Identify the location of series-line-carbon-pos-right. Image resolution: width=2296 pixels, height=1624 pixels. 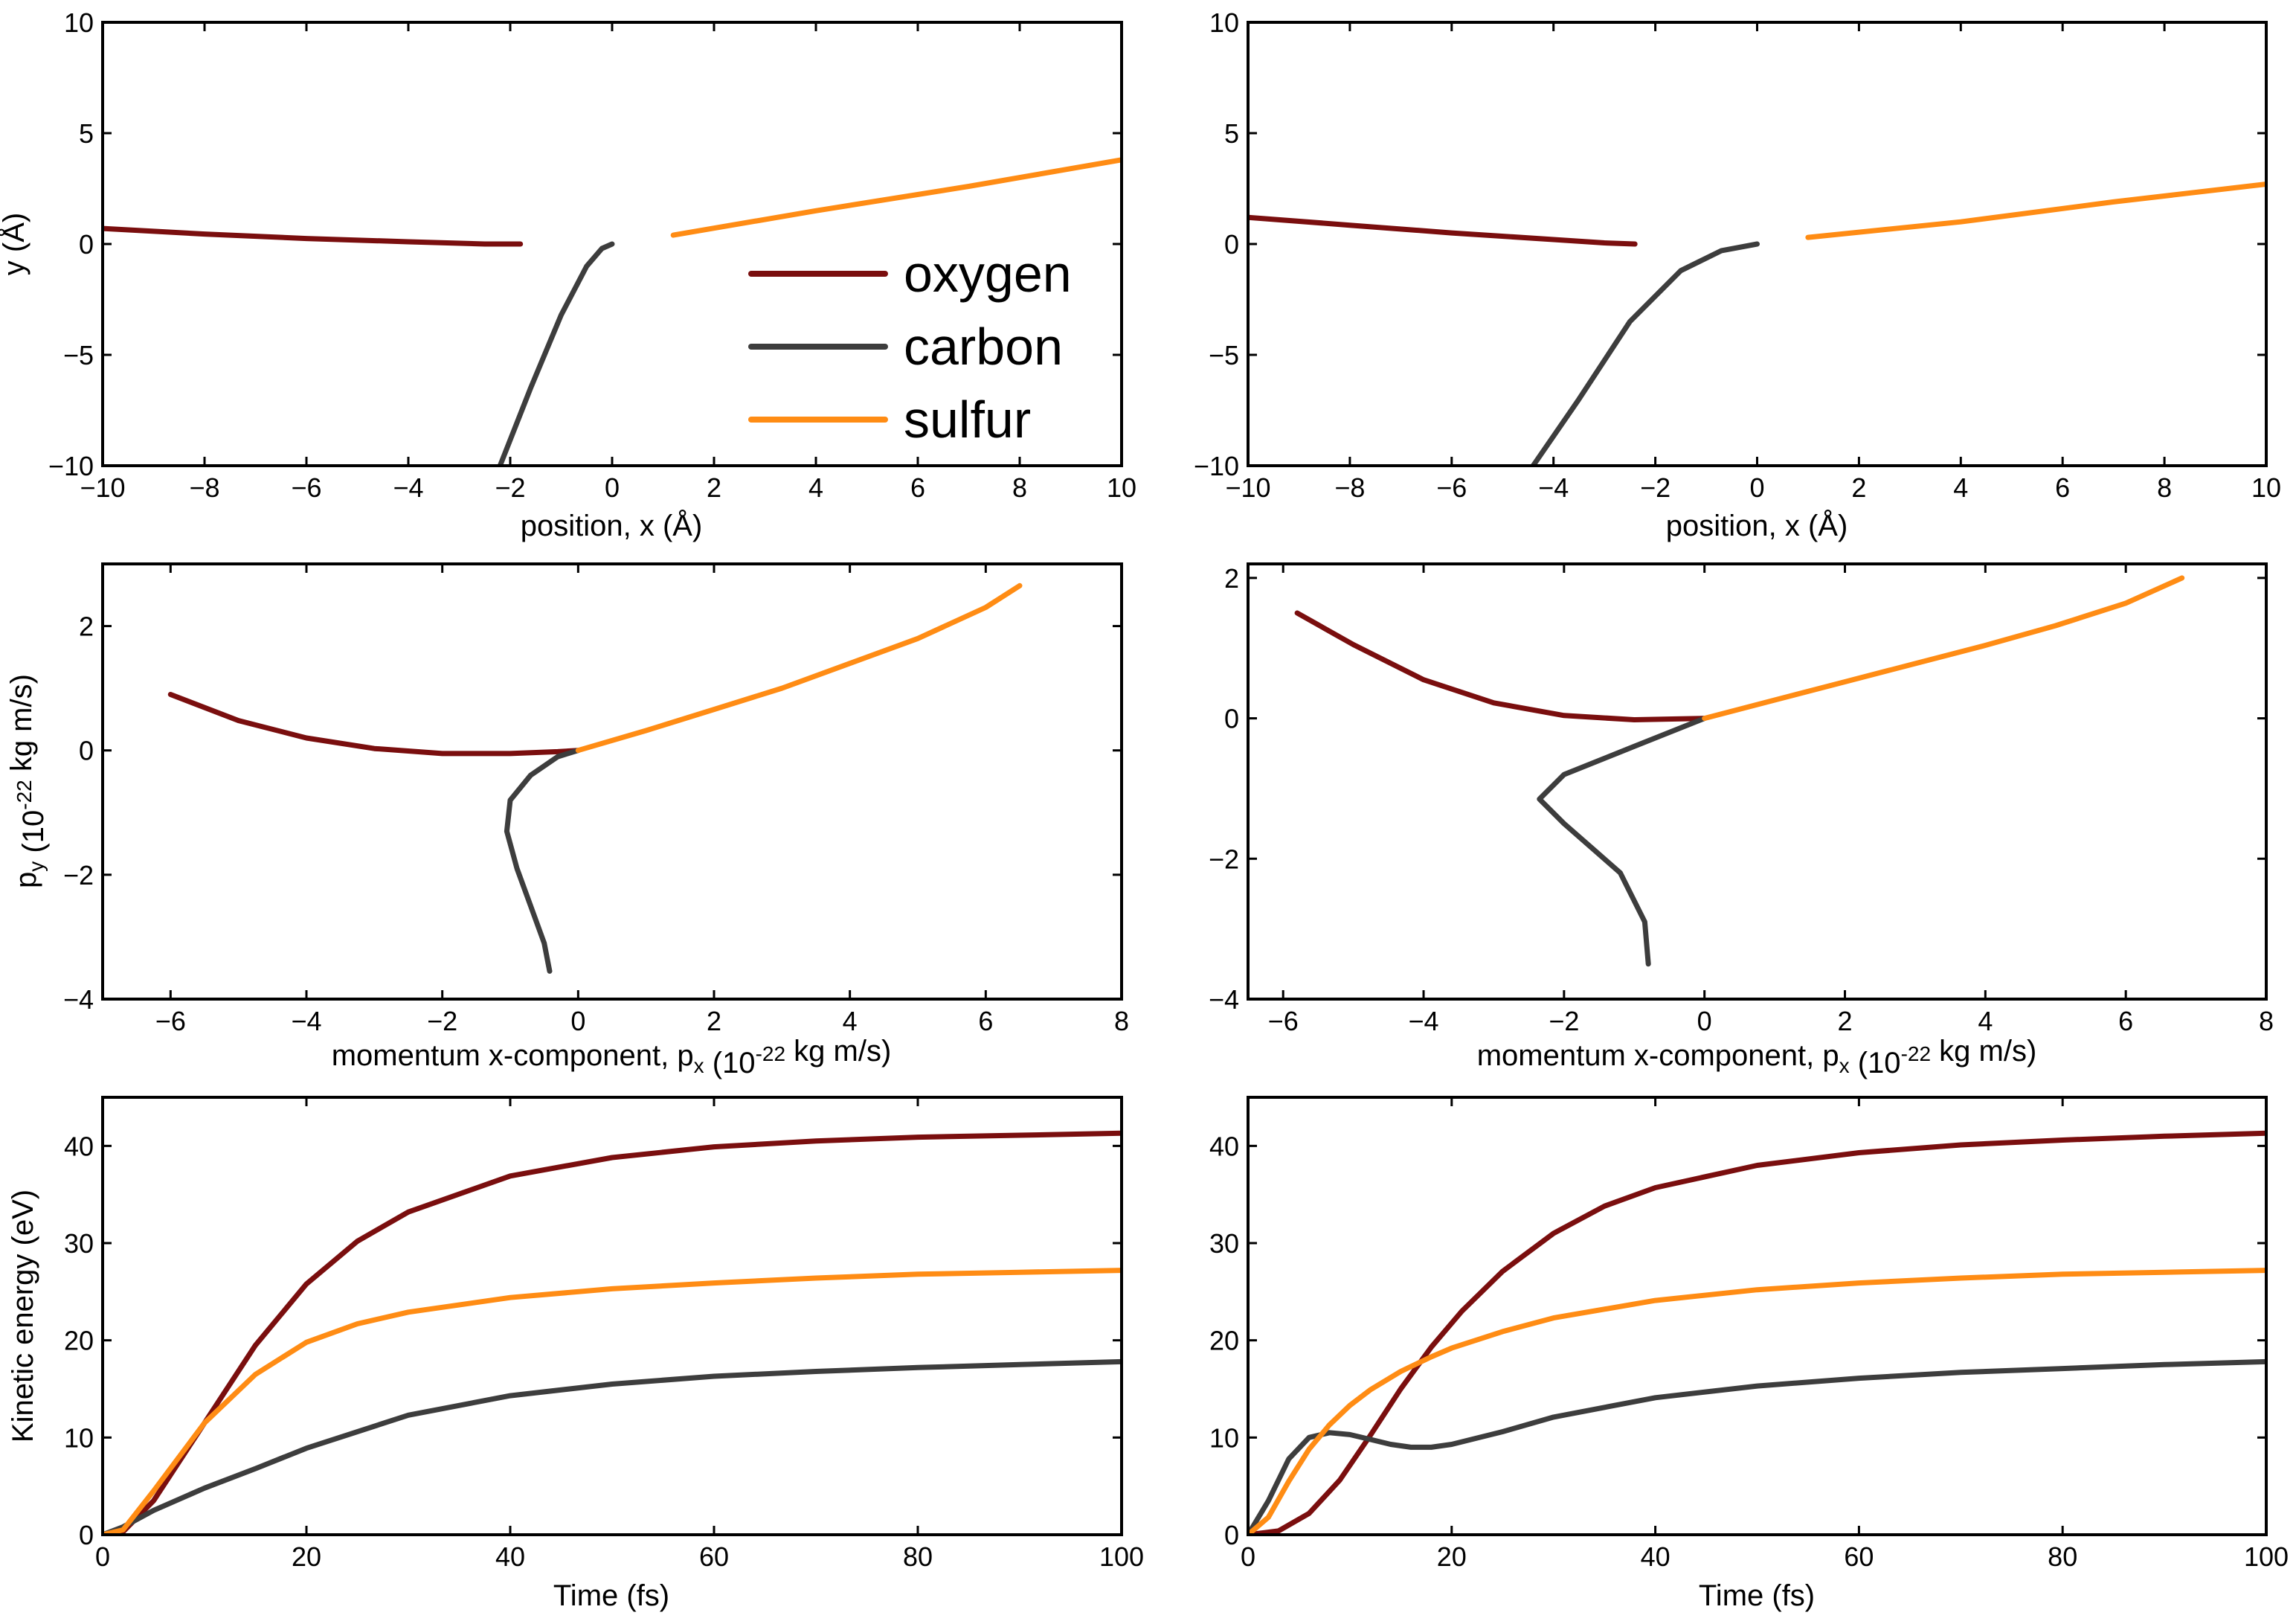
(1645, 353).